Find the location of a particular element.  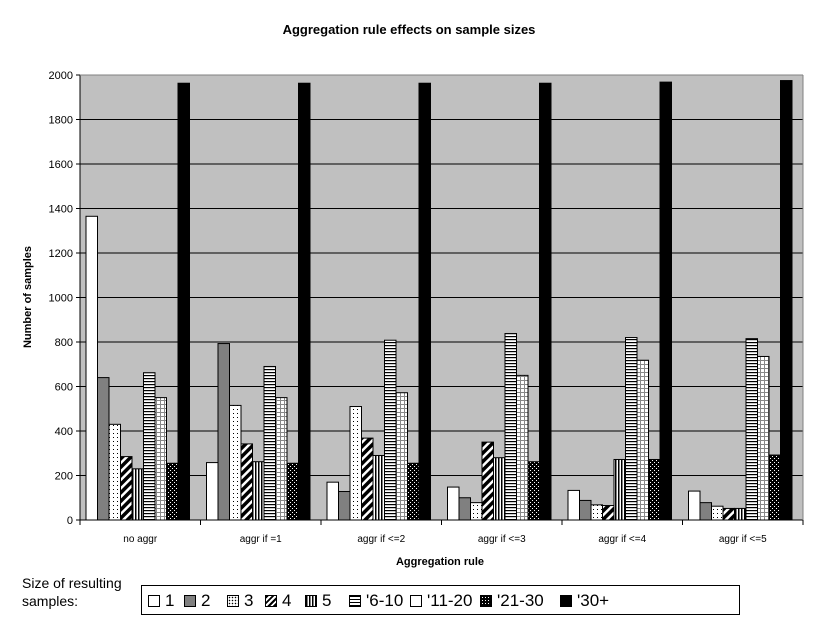

legend-item: '6-10 is located at coordinates (376, 601).